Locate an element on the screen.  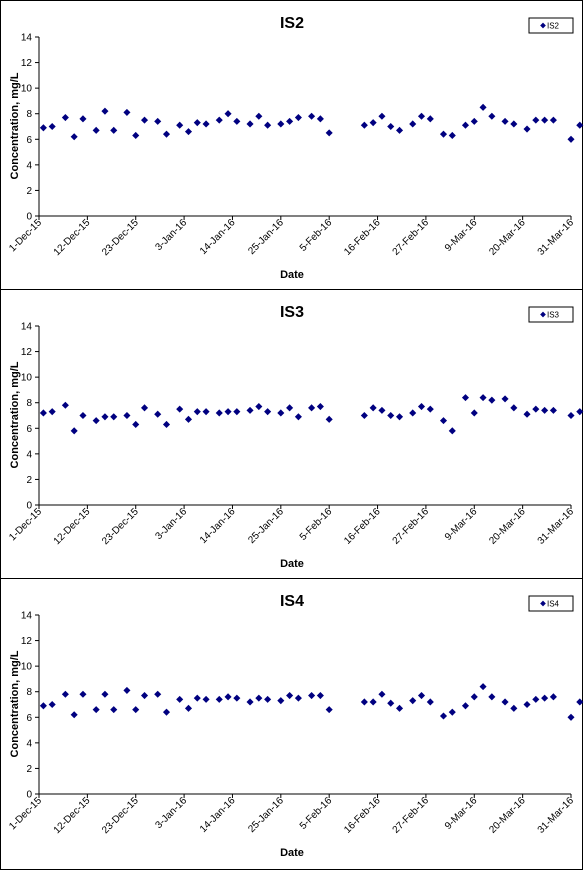
y-tick-label: 14 is located at coordinates (27, 616).